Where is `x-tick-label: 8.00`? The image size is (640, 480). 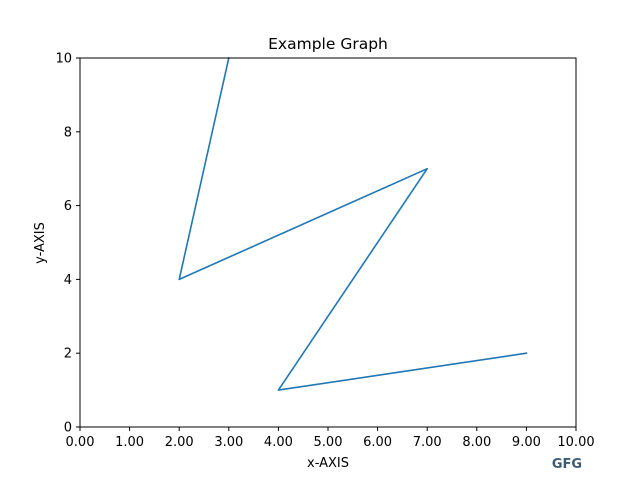 x-tick-label: 8.00 is located at coordinates (476, 442).